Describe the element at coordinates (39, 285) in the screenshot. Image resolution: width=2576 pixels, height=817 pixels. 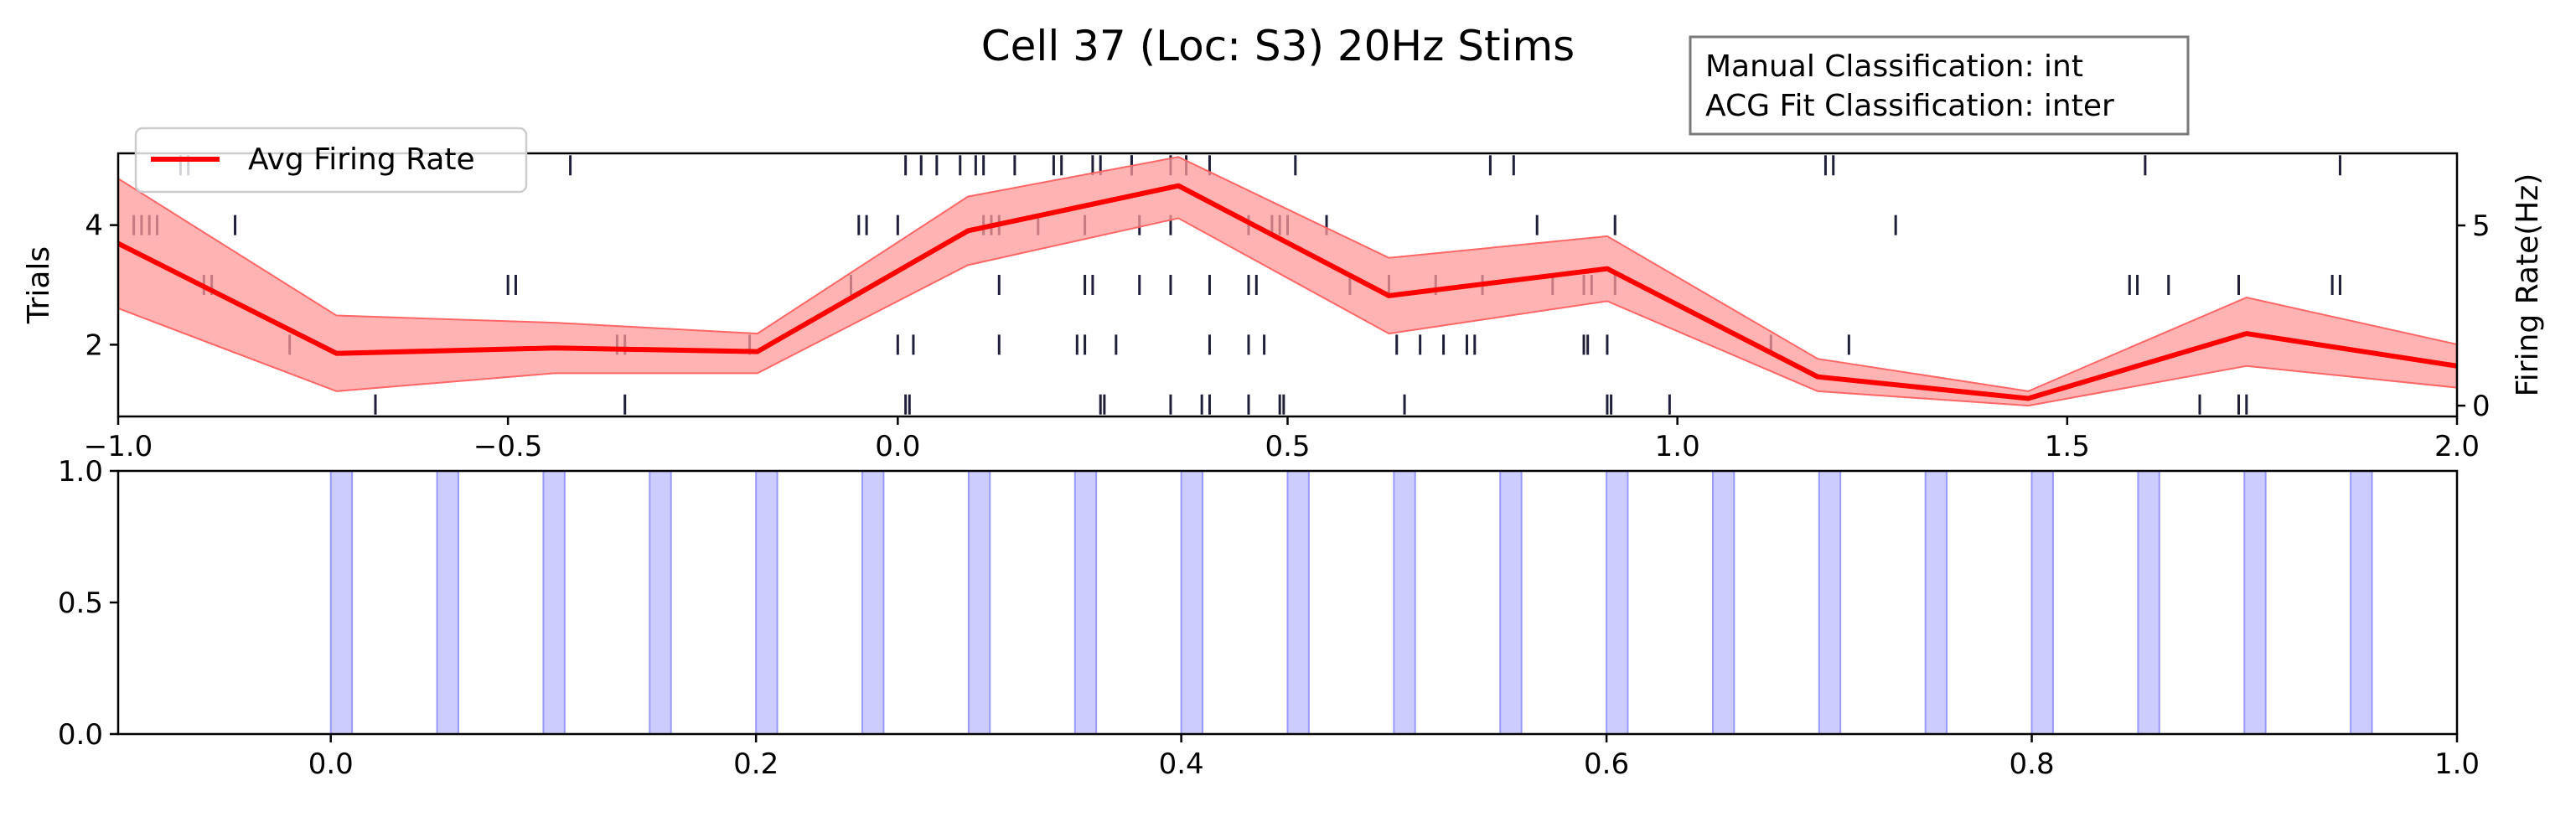
I see `y-axis-label: Trials` at that location.